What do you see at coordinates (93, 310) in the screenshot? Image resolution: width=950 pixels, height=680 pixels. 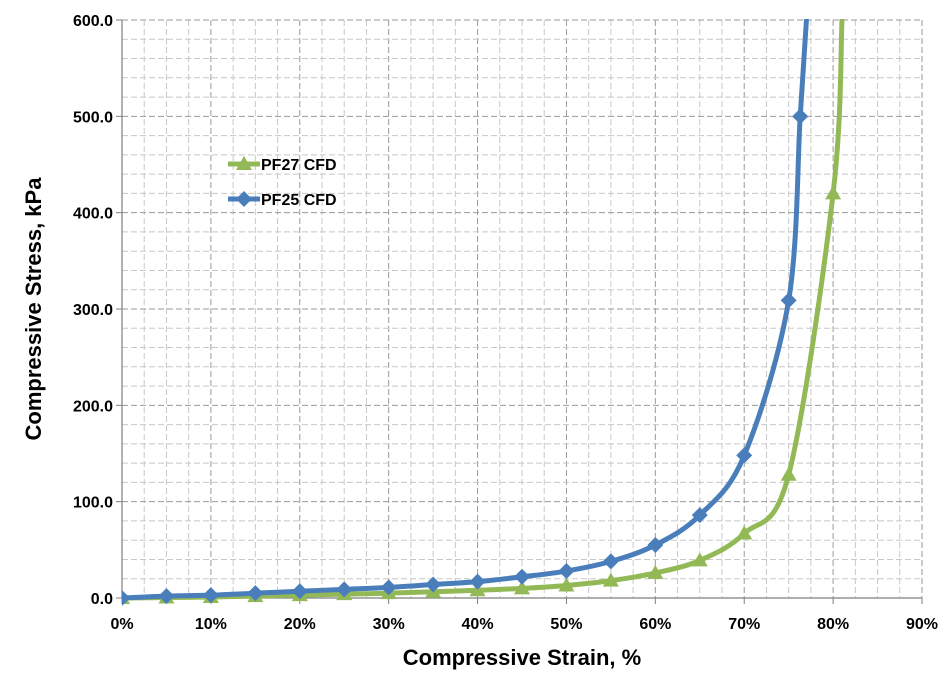 I see `y-tick-label: 300.0` at bounding box center [93, 310].